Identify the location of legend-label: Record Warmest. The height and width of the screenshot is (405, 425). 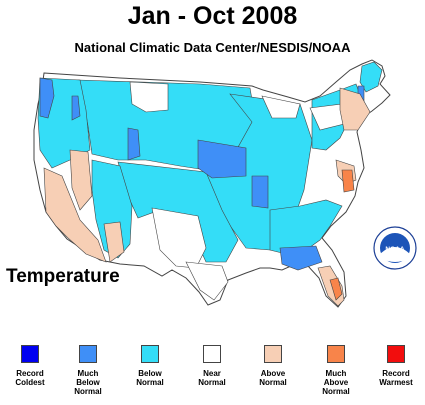
(396, 378).